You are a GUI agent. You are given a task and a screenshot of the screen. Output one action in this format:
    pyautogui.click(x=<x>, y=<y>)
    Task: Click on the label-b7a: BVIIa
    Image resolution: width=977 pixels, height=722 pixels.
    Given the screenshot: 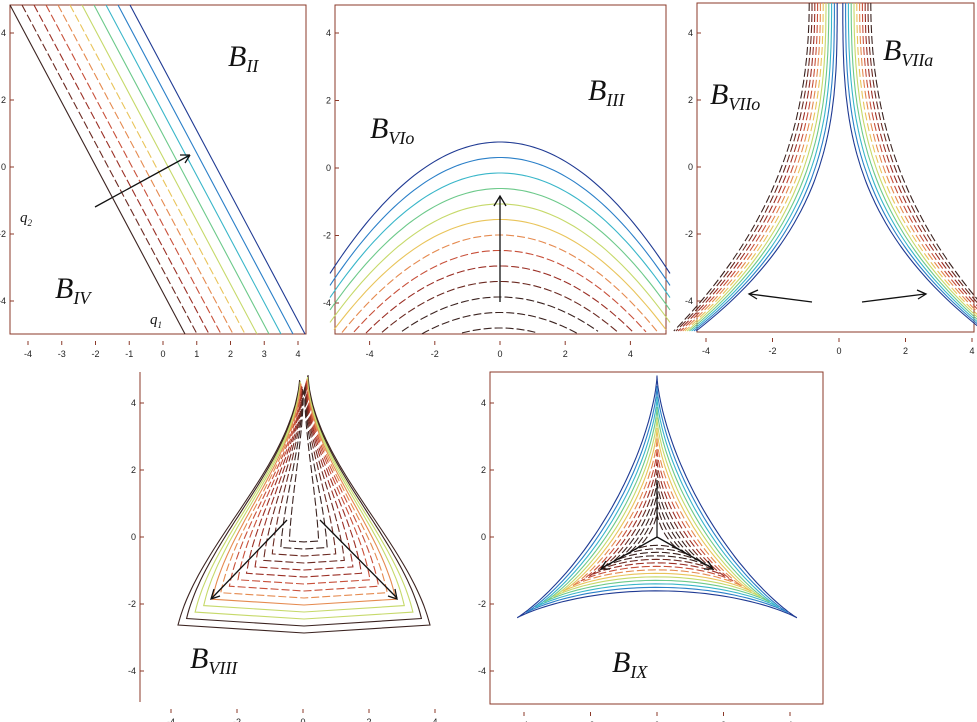 What is the action you would take?
    pyautogui.click(x=908, y=52)
    